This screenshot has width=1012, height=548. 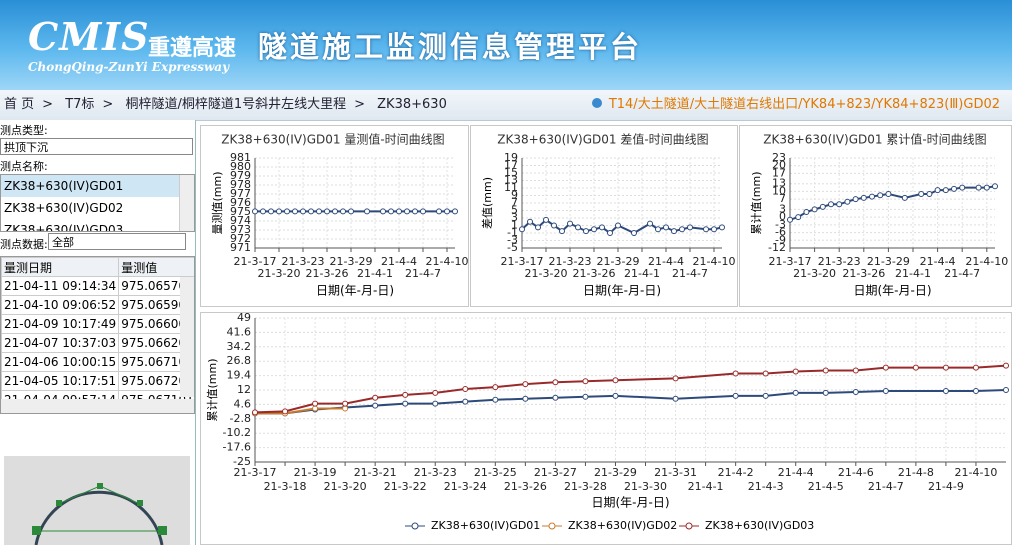 I want to click on x-tick-label: 21-4-9, so click(x=946, y=486).